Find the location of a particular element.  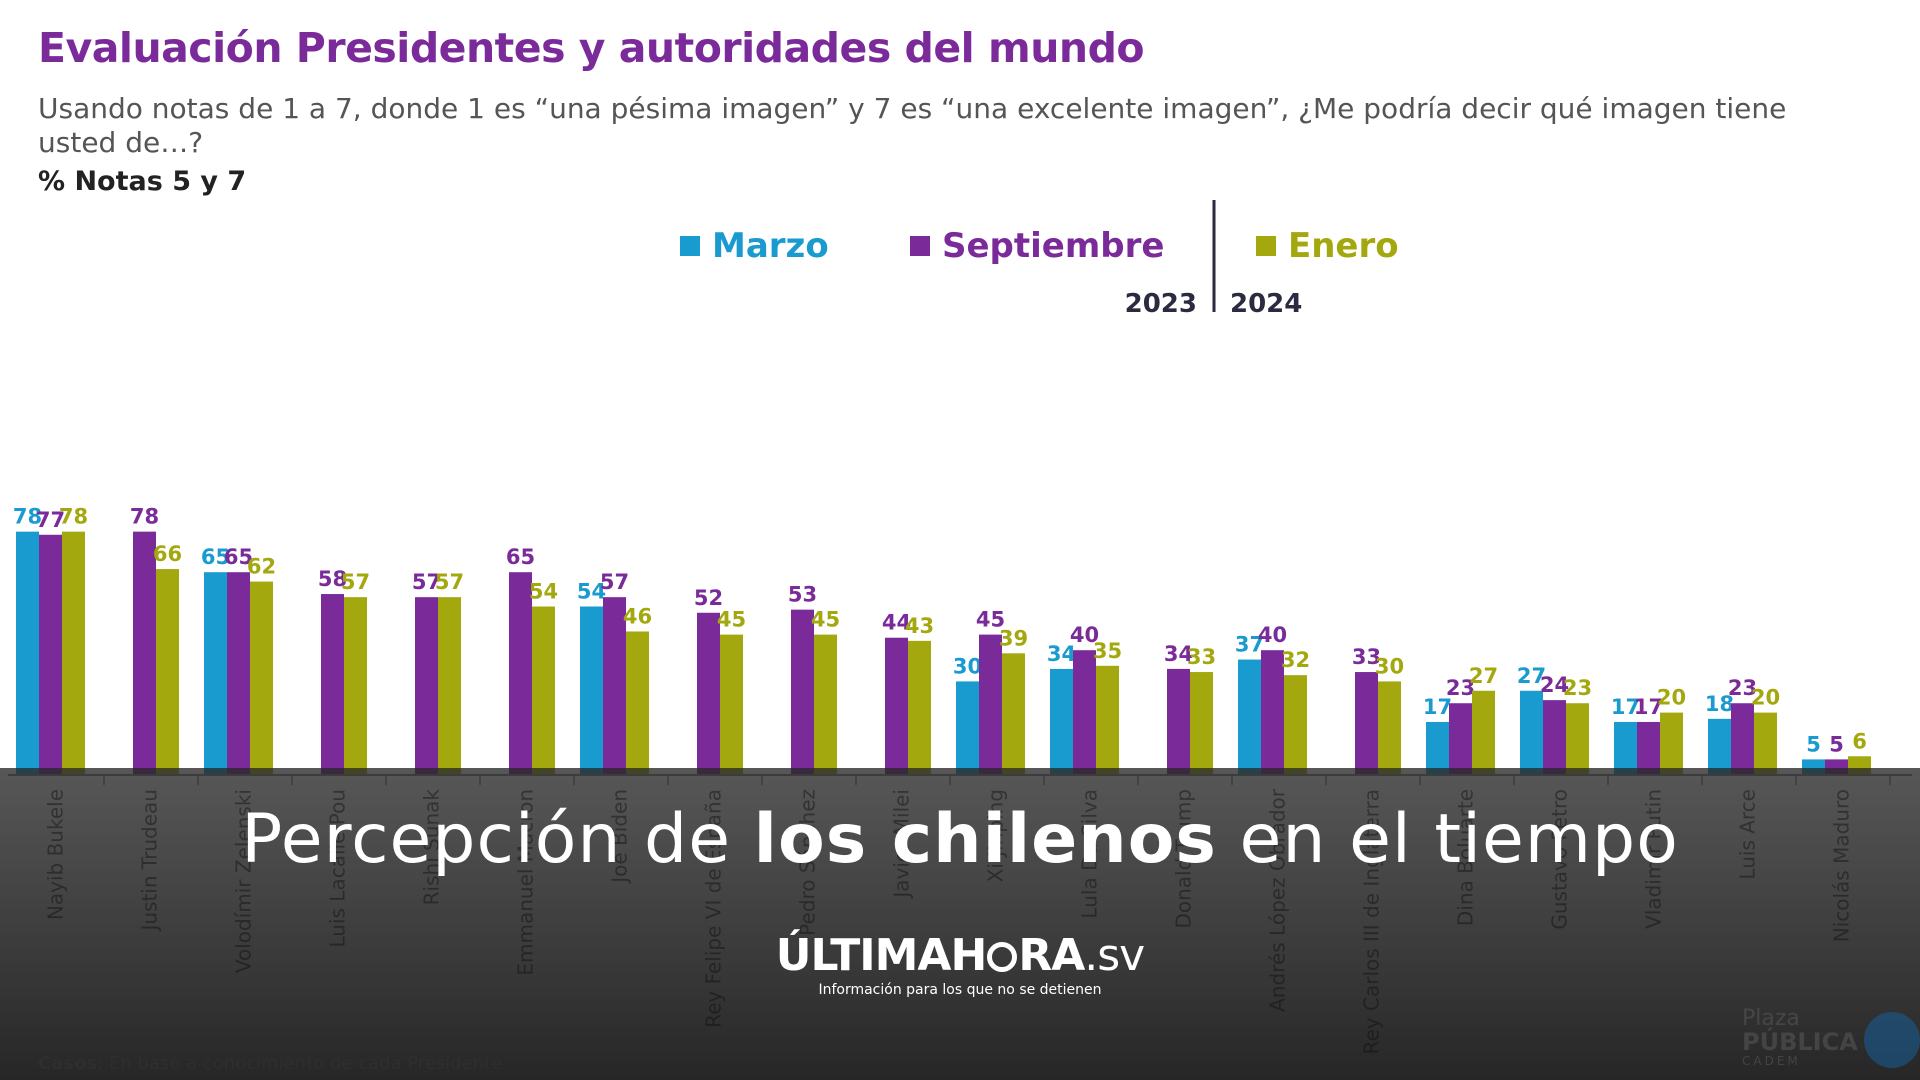

brand-tagline: Información para los que no se detienen is located at coordinates (960, 990).